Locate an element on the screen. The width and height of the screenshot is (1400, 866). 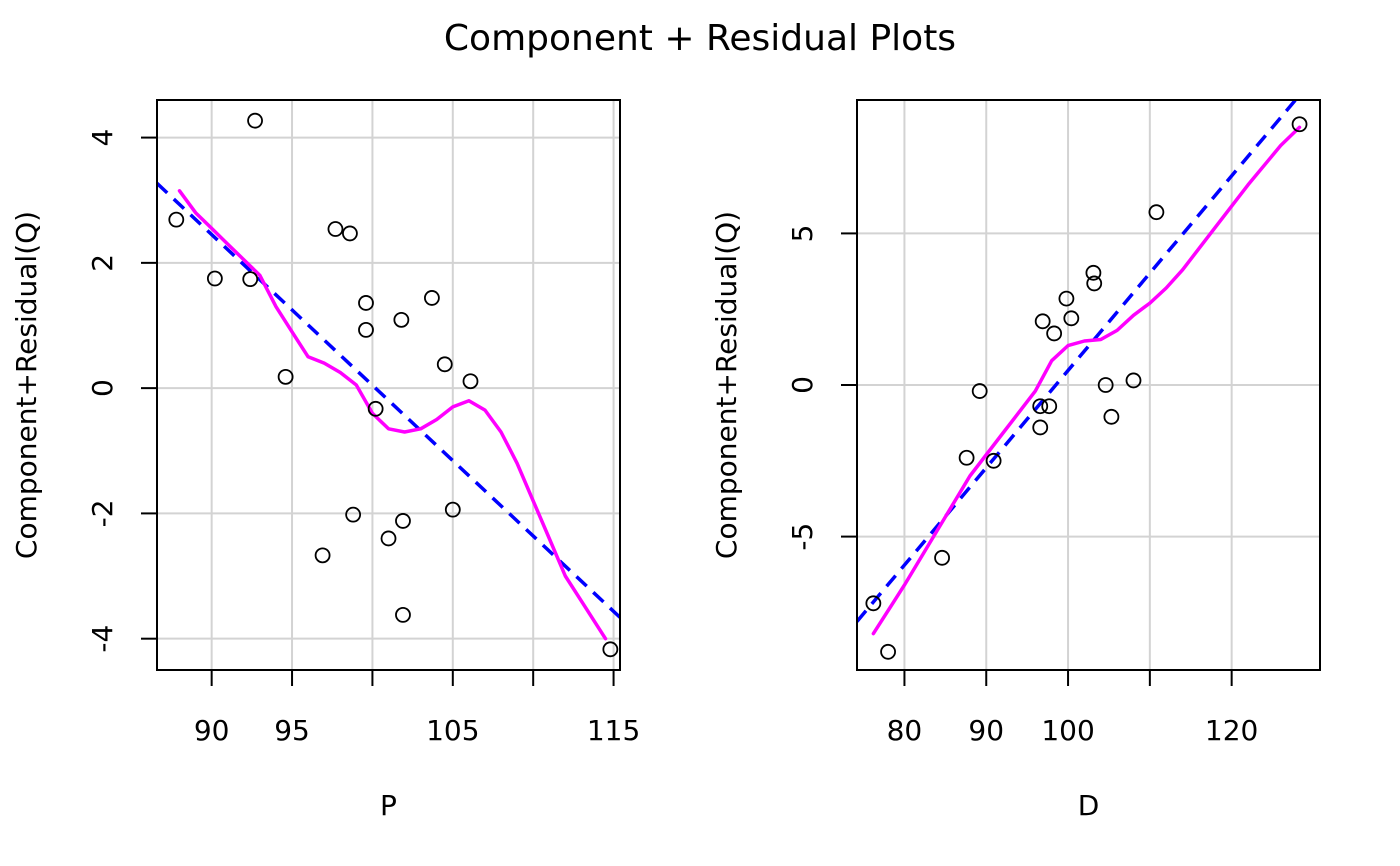
x-tick-label: 115 is located at coordinates (613, 730).